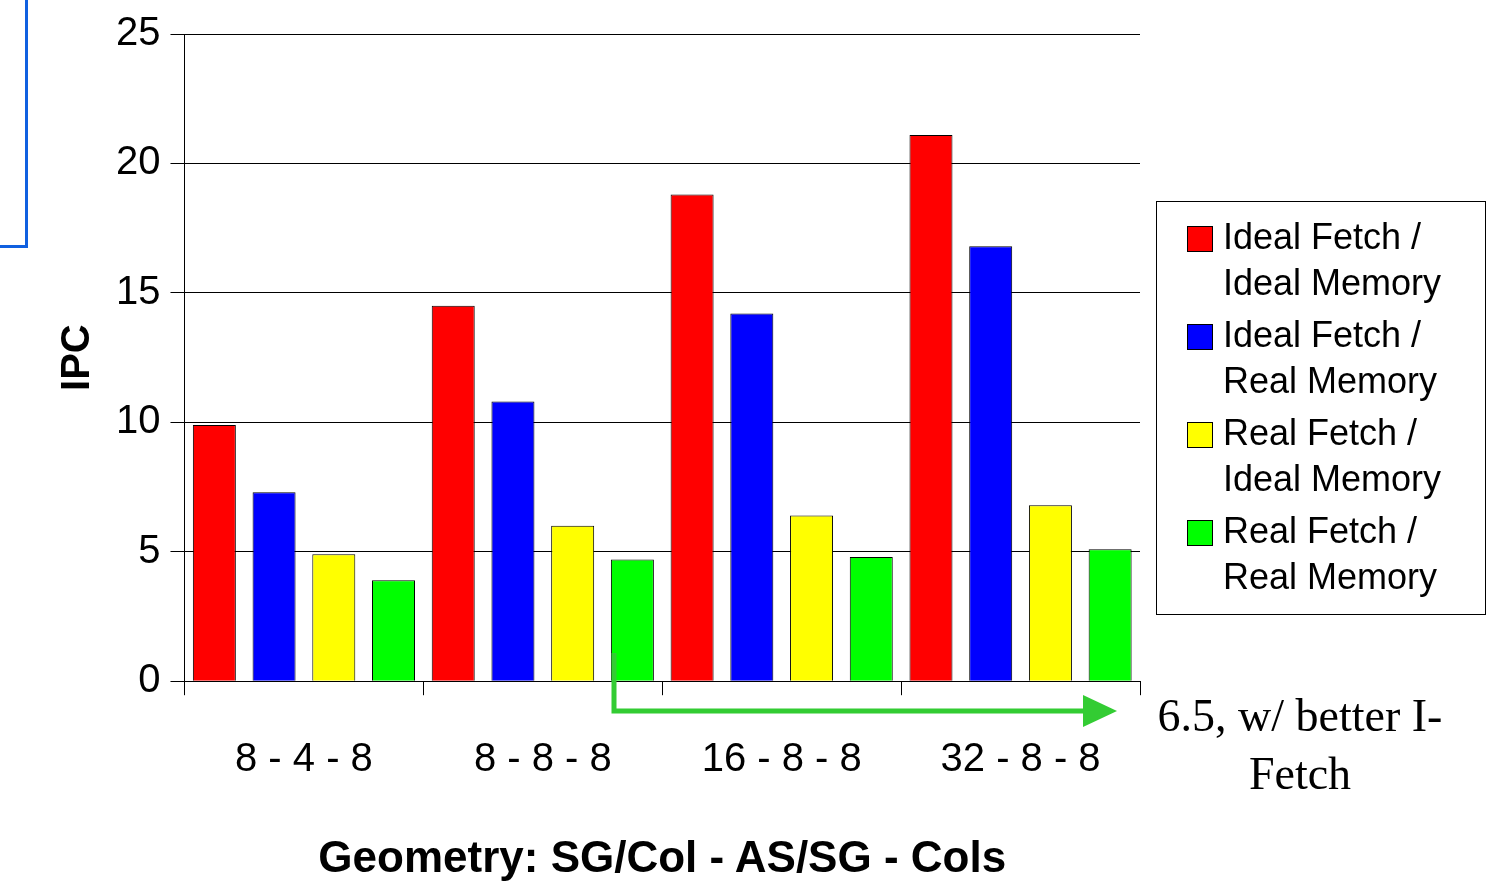  What do you see at coordinates (1331, 554) in the screenshot?
I see `legend-label: Real Fetch / Real Memory` at bounding box center [1331, 554].